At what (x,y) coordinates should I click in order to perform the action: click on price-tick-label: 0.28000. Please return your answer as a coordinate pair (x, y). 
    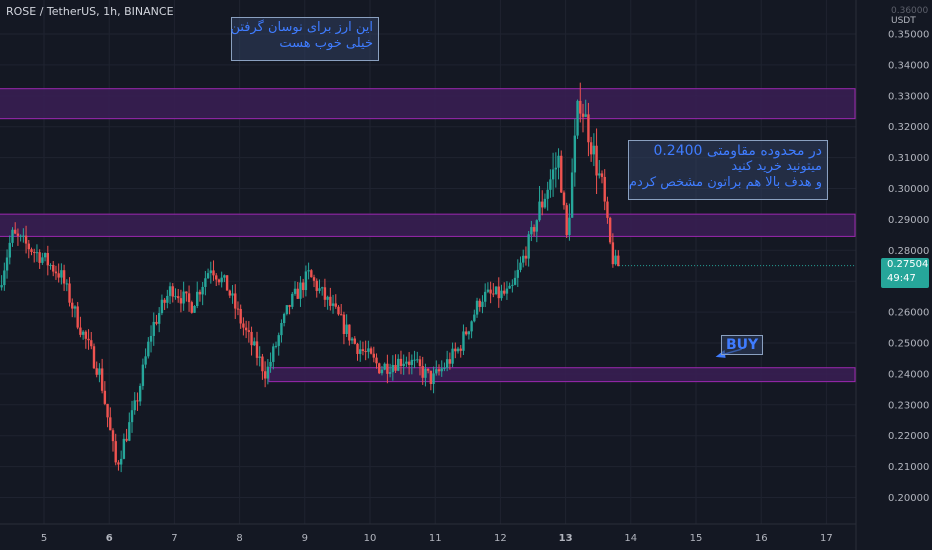
    Looking at the image, I should click on (908, 251).